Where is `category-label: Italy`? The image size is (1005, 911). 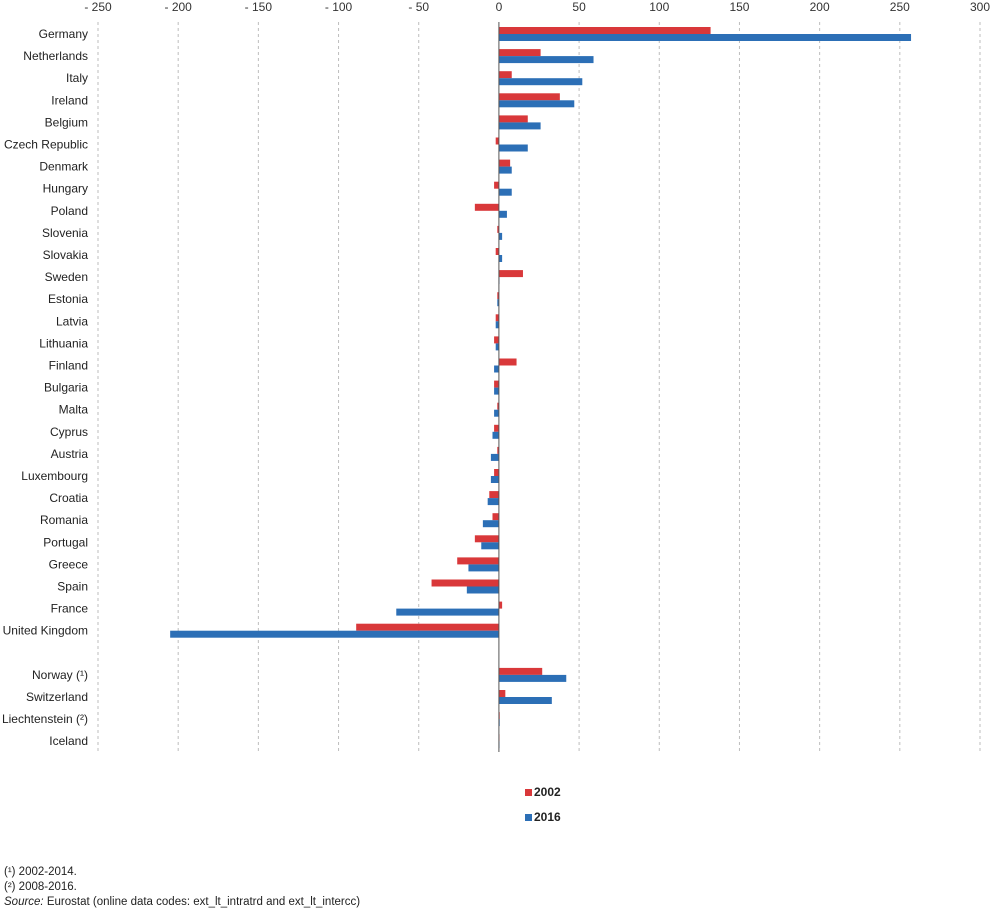
category-label: Italy is located at coordinates (77, 78).